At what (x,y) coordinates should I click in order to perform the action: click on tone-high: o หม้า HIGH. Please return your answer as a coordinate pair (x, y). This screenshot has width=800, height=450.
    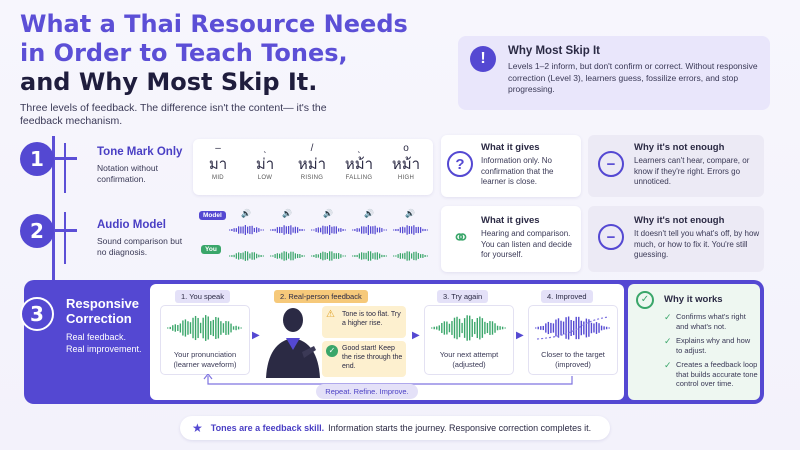
    Looking at the image, I should click on (406, 160).